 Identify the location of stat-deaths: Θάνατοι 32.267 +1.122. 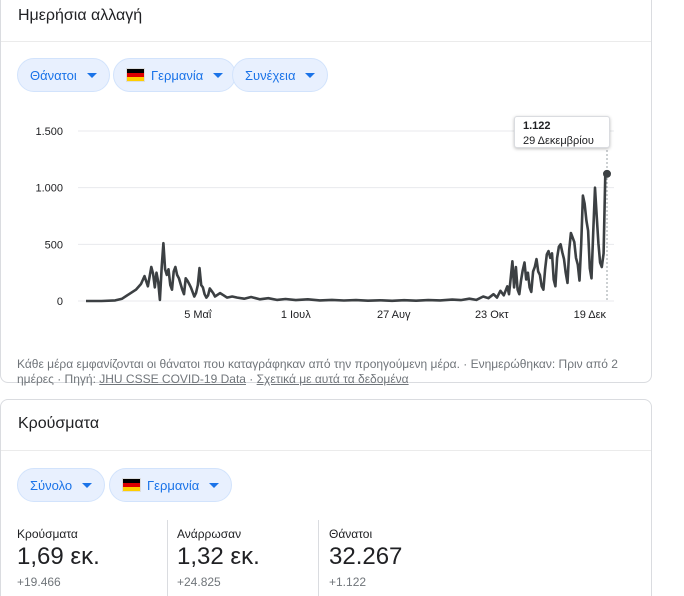
(365, 558).